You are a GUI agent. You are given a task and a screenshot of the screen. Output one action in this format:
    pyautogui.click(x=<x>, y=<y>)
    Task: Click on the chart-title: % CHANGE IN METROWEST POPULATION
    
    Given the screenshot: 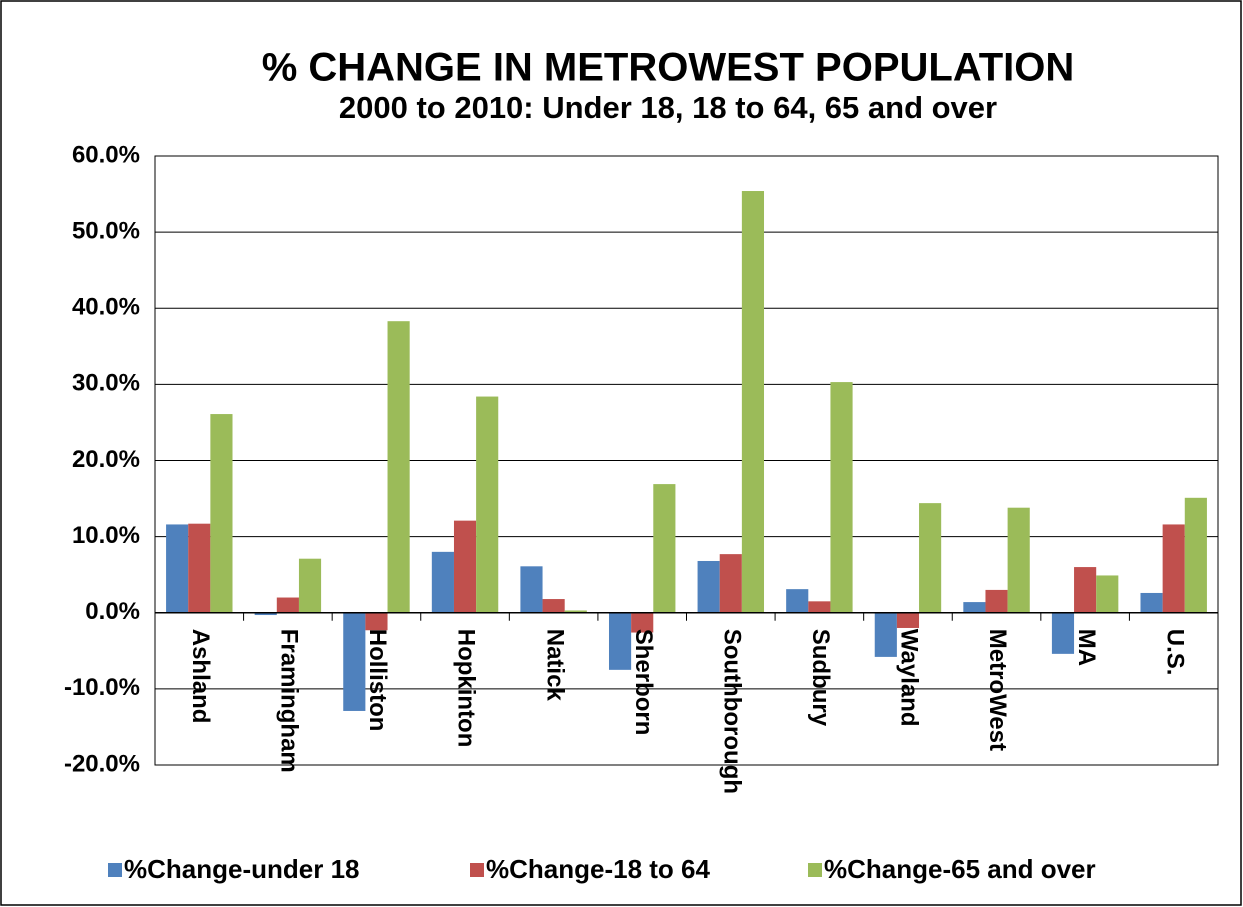 What is the action you would take?
    pyautogui.click(x=668, y=68)
    